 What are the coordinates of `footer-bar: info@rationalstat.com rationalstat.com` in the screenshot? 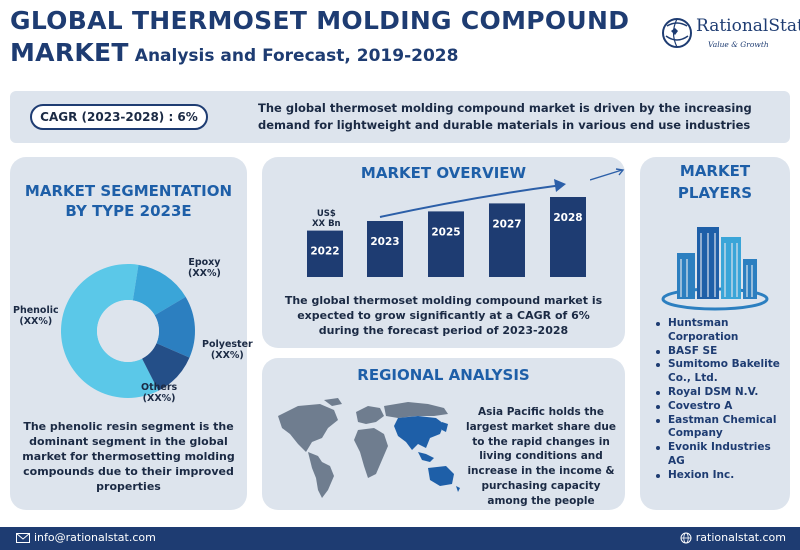 It's located at (400, 538).